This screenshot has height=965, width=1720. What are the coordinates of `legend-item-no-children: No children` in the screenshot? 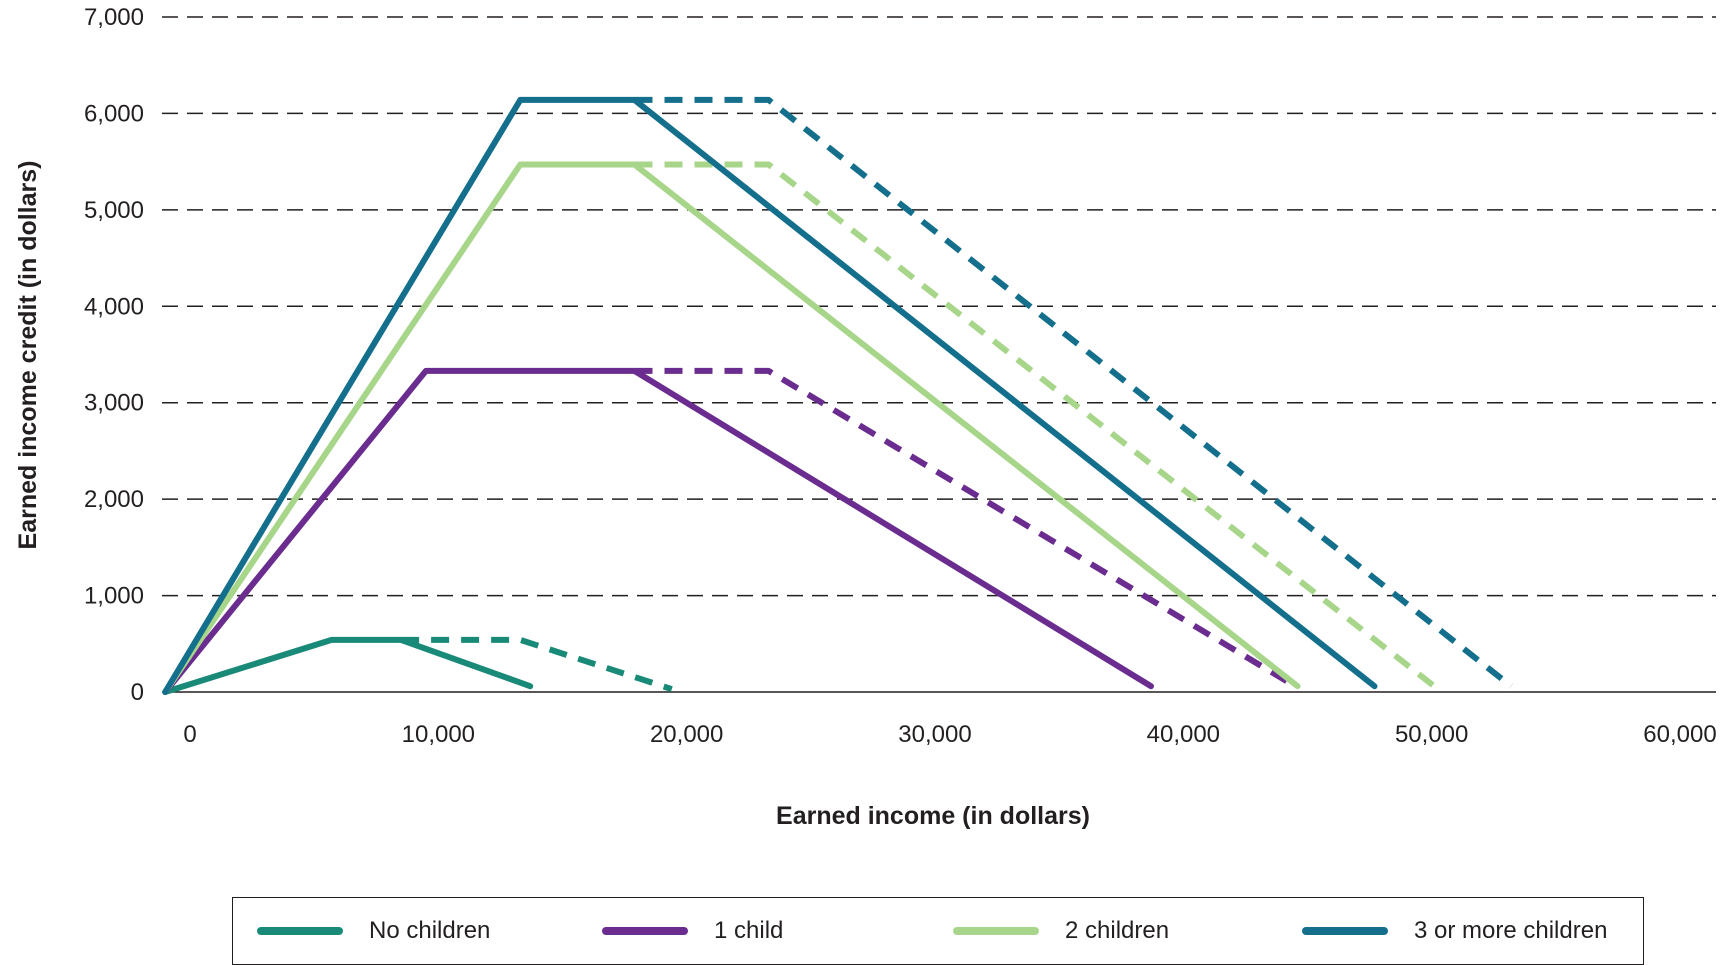 It's located at (373, 931).